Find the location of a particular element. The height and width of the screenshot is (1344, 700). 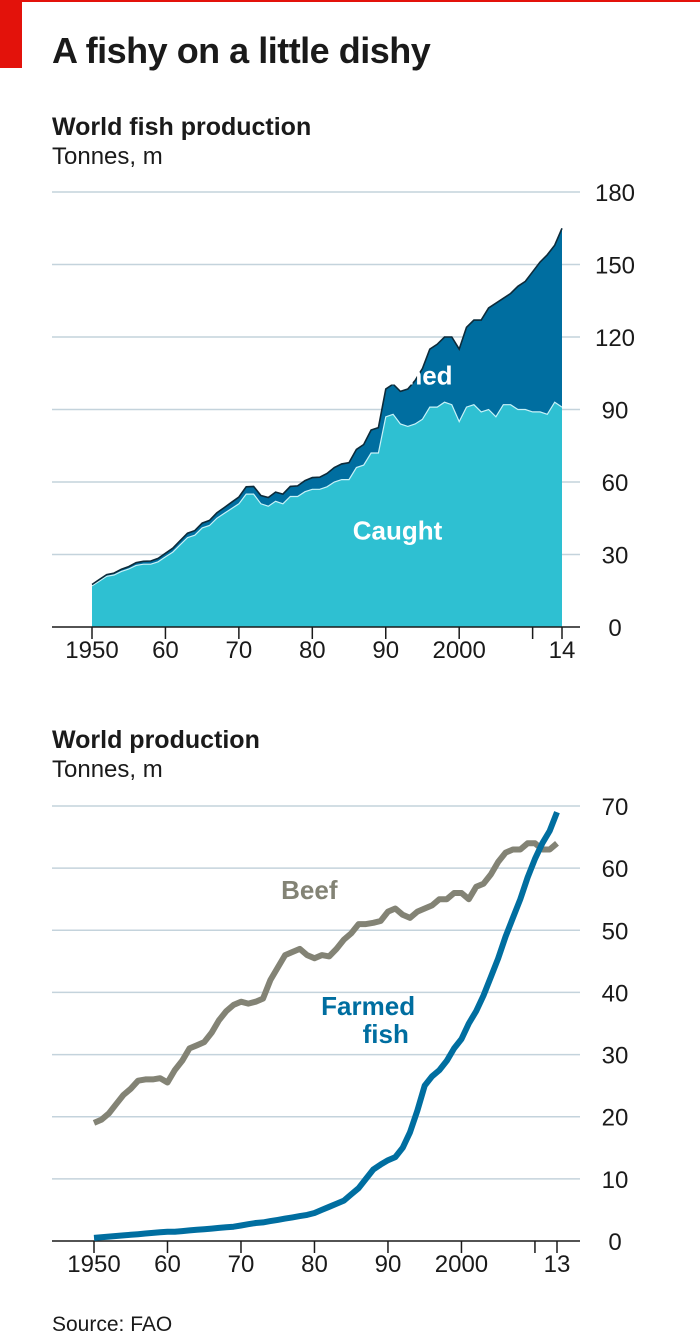

source-note: Source: FAO is located at coordinates (112, 1324).